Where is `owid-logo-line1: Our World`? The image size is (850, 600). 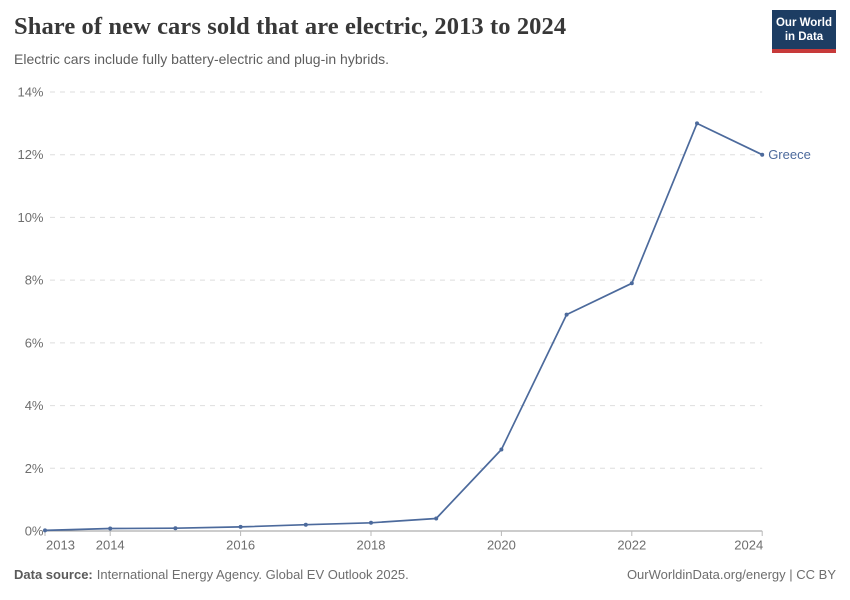
owid-logo-line1: Our World is located at coordinates (803, 23).